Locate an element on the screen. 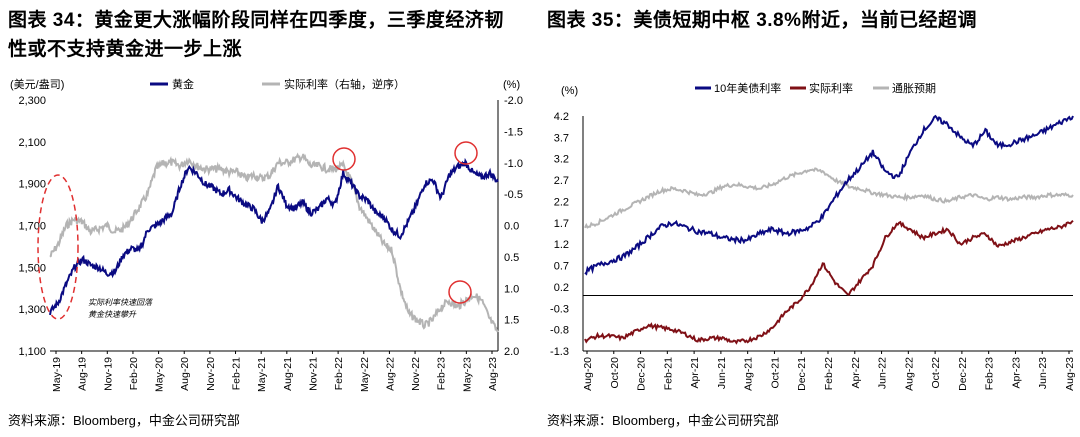  left-source-note: 资料来源：Bloomberg，中金公司研究部 is located at coordinates (124, 420).